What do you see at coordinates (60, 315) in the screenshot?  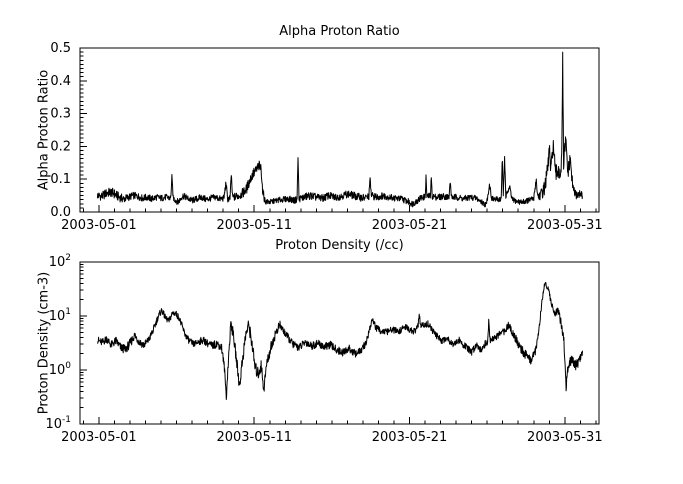 I see `svg-text: 10¹` at bounding box center [60, 315].